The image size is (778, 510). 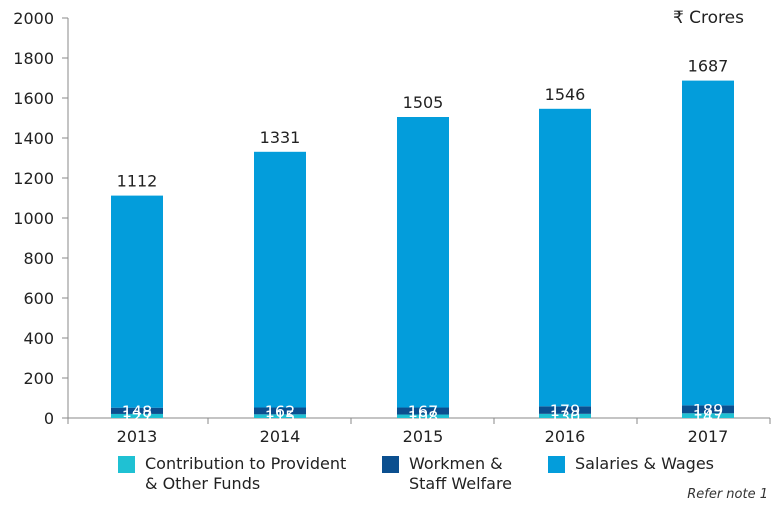 I want to click on y-axis: 0 200 400 600 800 1000 1200 1400 1600 1800 2000, so click(x=41, y=218).